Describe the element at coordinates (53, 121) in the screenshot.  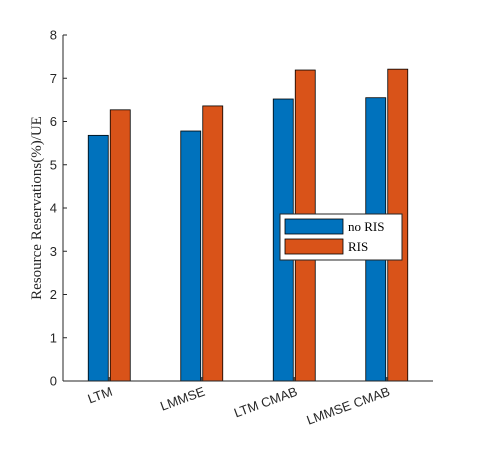
I see `y-tick-label: 6` at that location.